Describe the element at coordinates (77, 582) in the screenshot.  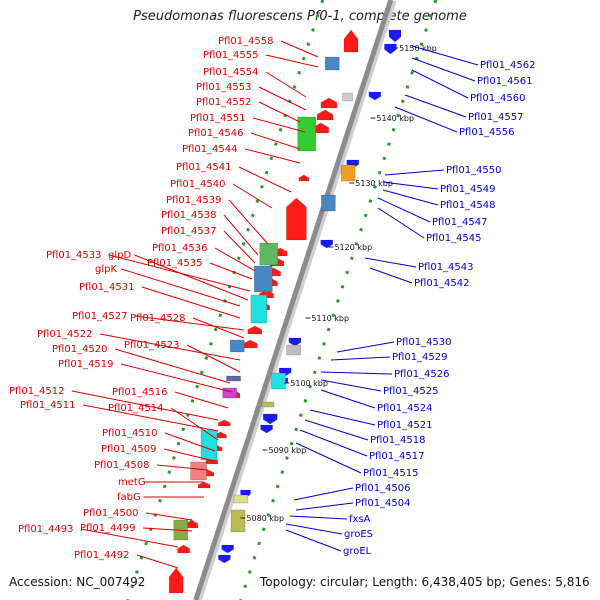
I see `accession-text: Accession: NC_007492` at that location.